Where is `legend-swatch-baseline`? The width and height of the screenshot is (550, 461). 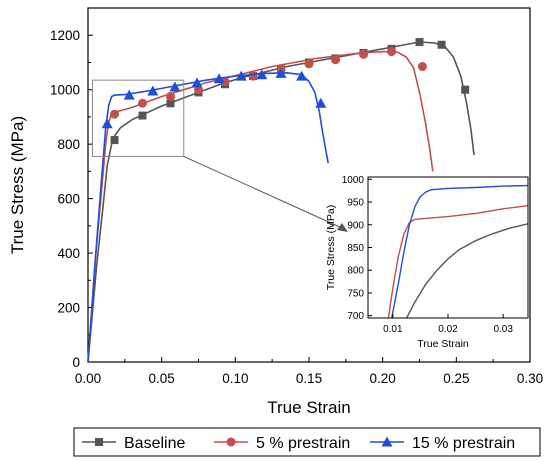 legend-swatch-baseline is located at coordinates (99, 442).